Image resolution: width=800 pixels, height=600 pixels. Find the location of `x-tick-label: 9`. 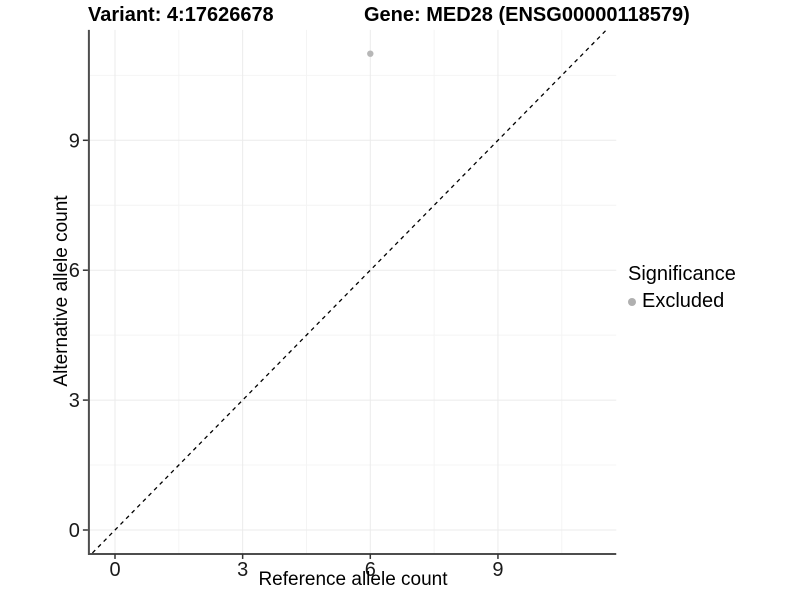

x-tick-label: 9 is located at coordinates (497, 570).